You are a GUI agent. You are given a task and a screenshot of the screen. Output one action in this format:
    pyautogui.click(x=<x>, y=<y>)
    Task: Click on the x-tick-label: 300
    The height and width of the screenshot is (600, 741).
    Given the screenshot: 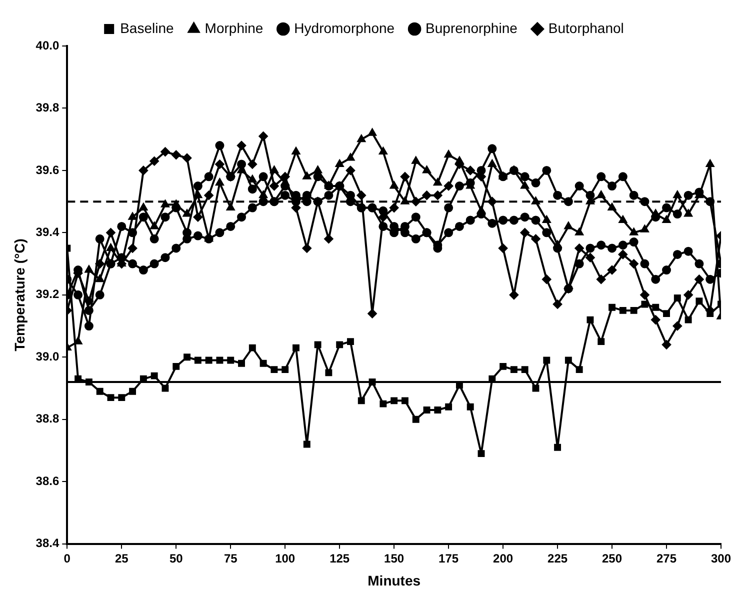 What is the action you would take?
    pyautogui.click(x=721, y=558)
    